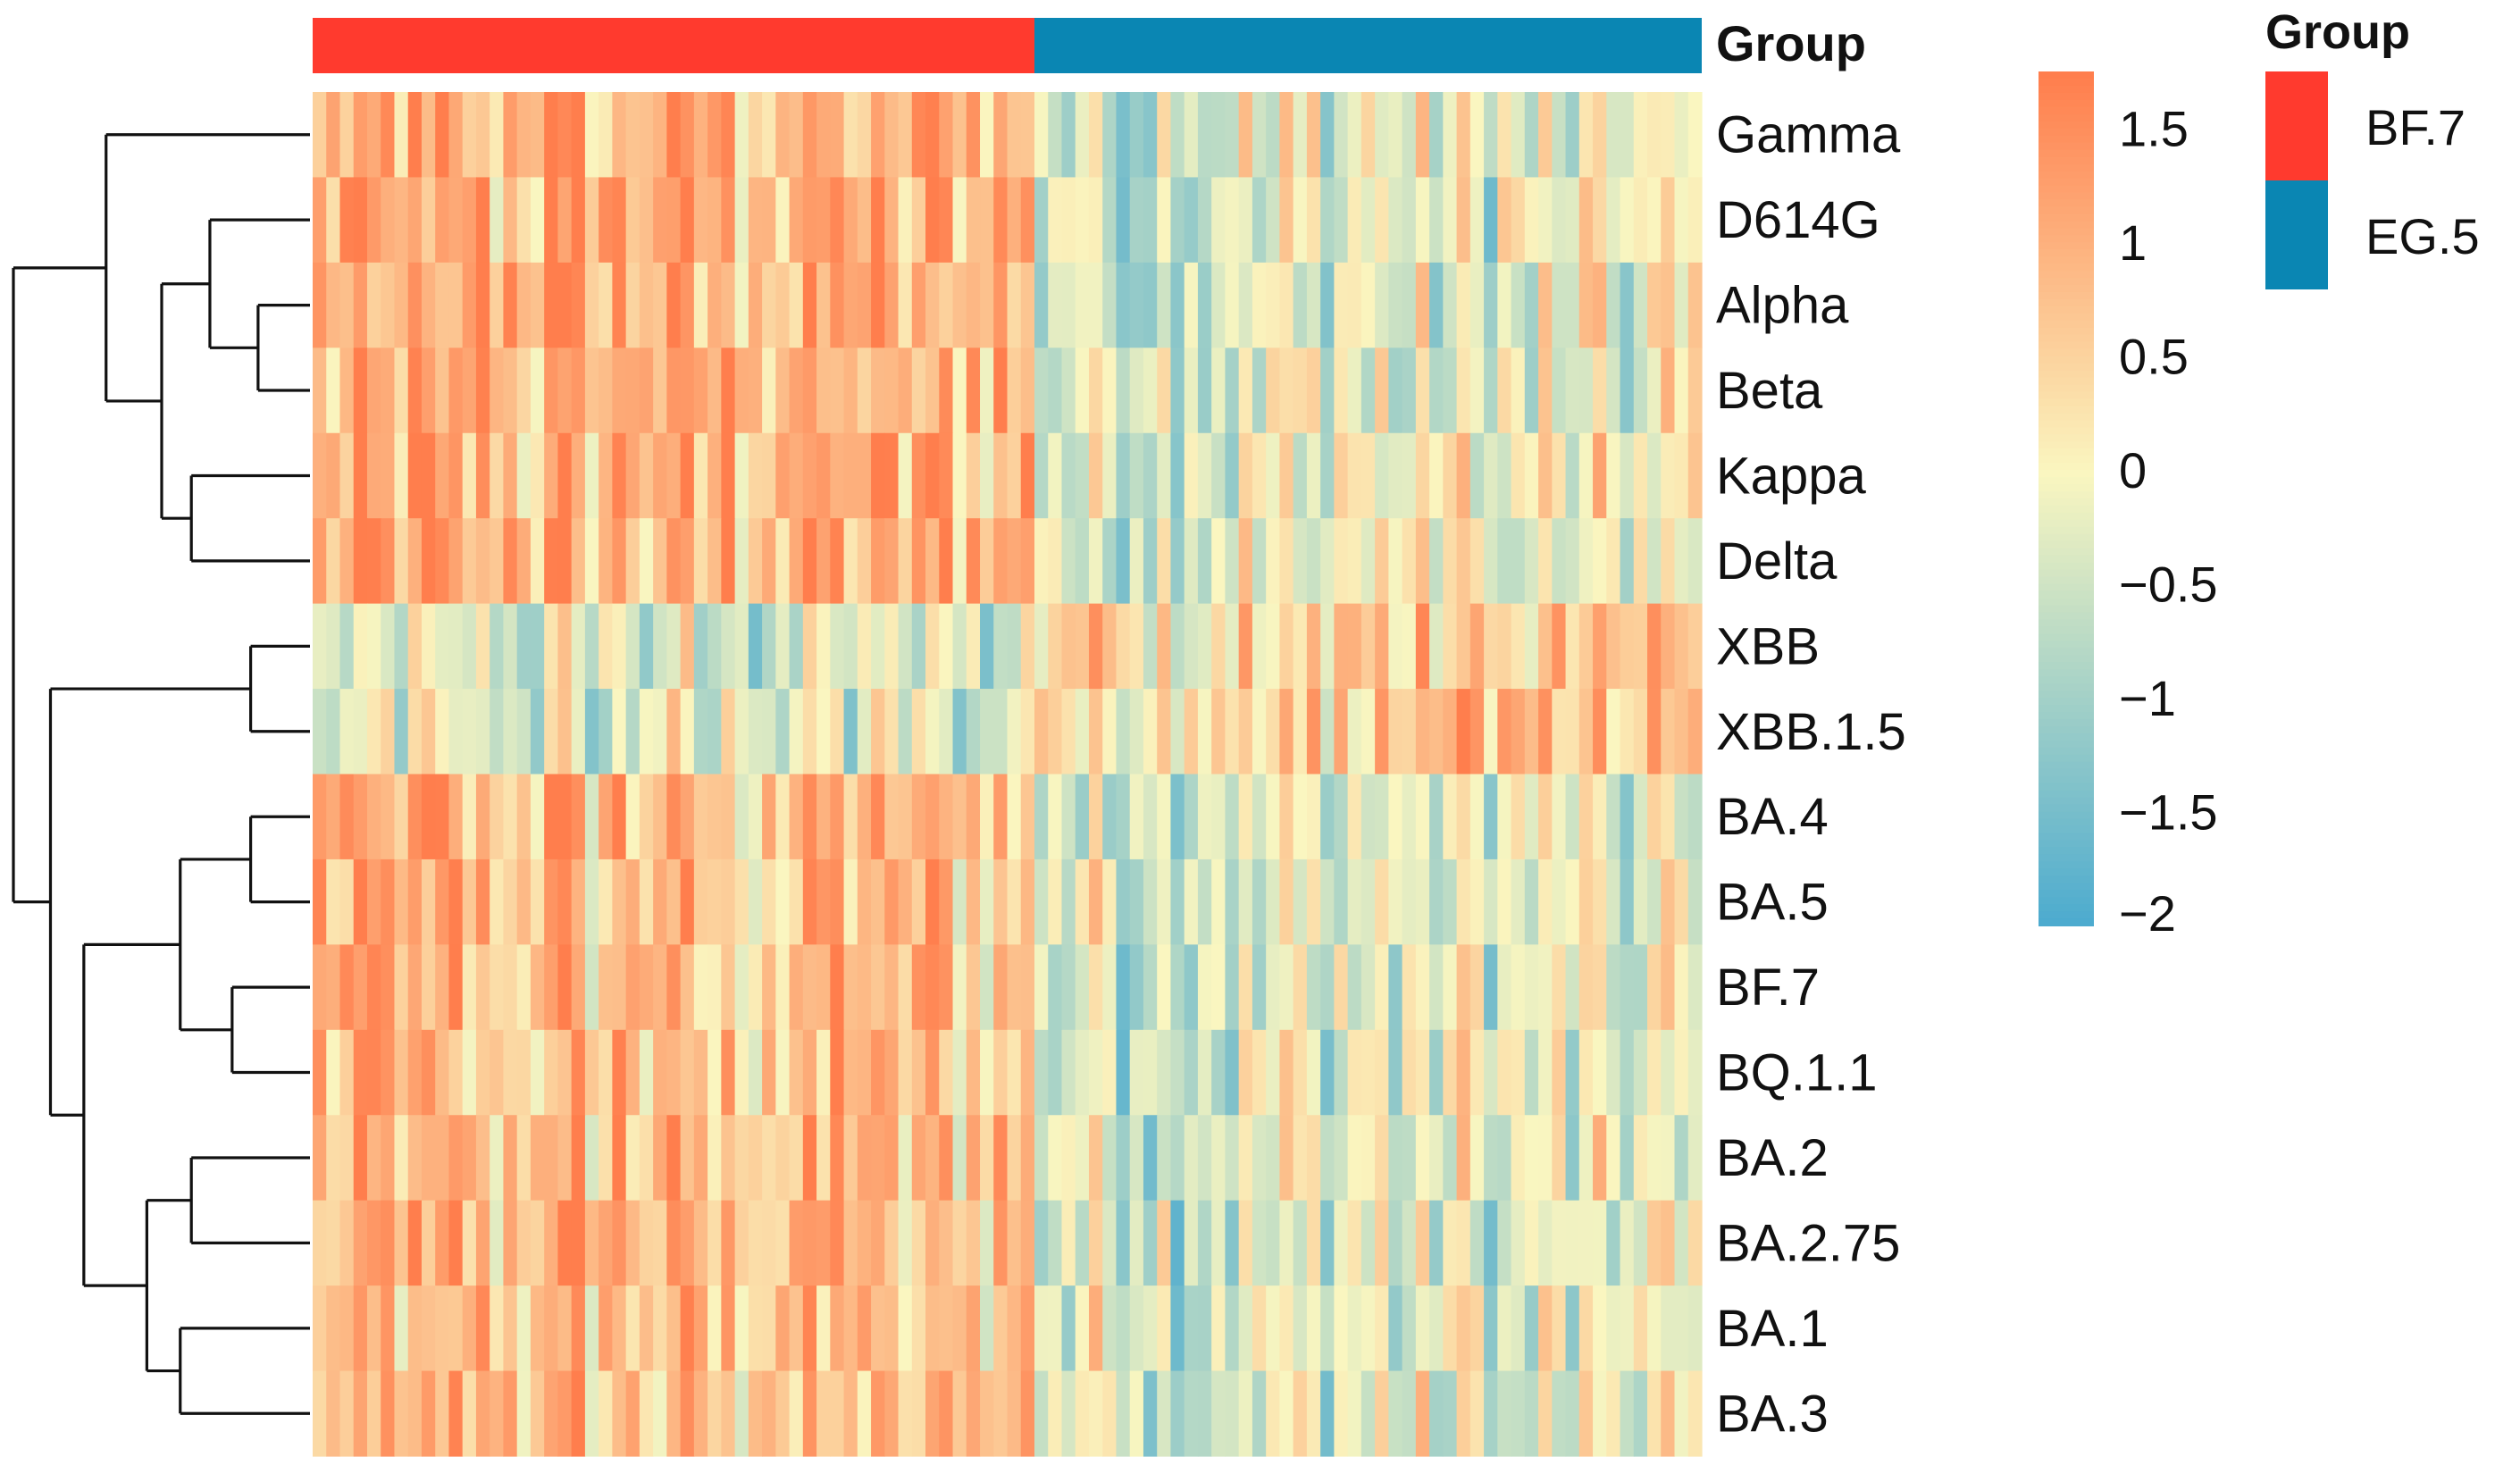 Image resolution: width=2520 pixels, height=1457 pixels. I want to click on row-label-ba-1: BA.1, so click(1772, 1329).